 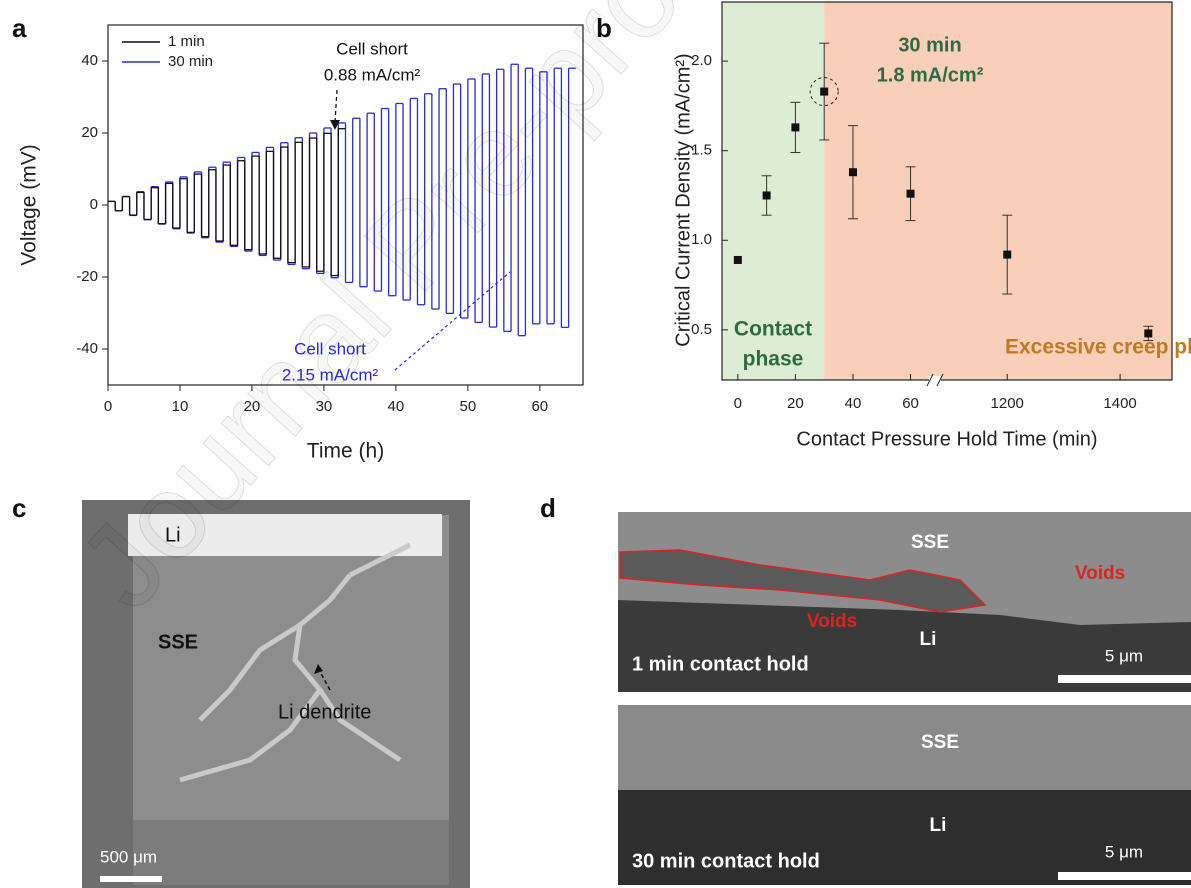 What do you see at coordinates (372, 74) in the screenshot?
I see `annotation: 0.88 mA/cm²` at bounding box center [372, 74].